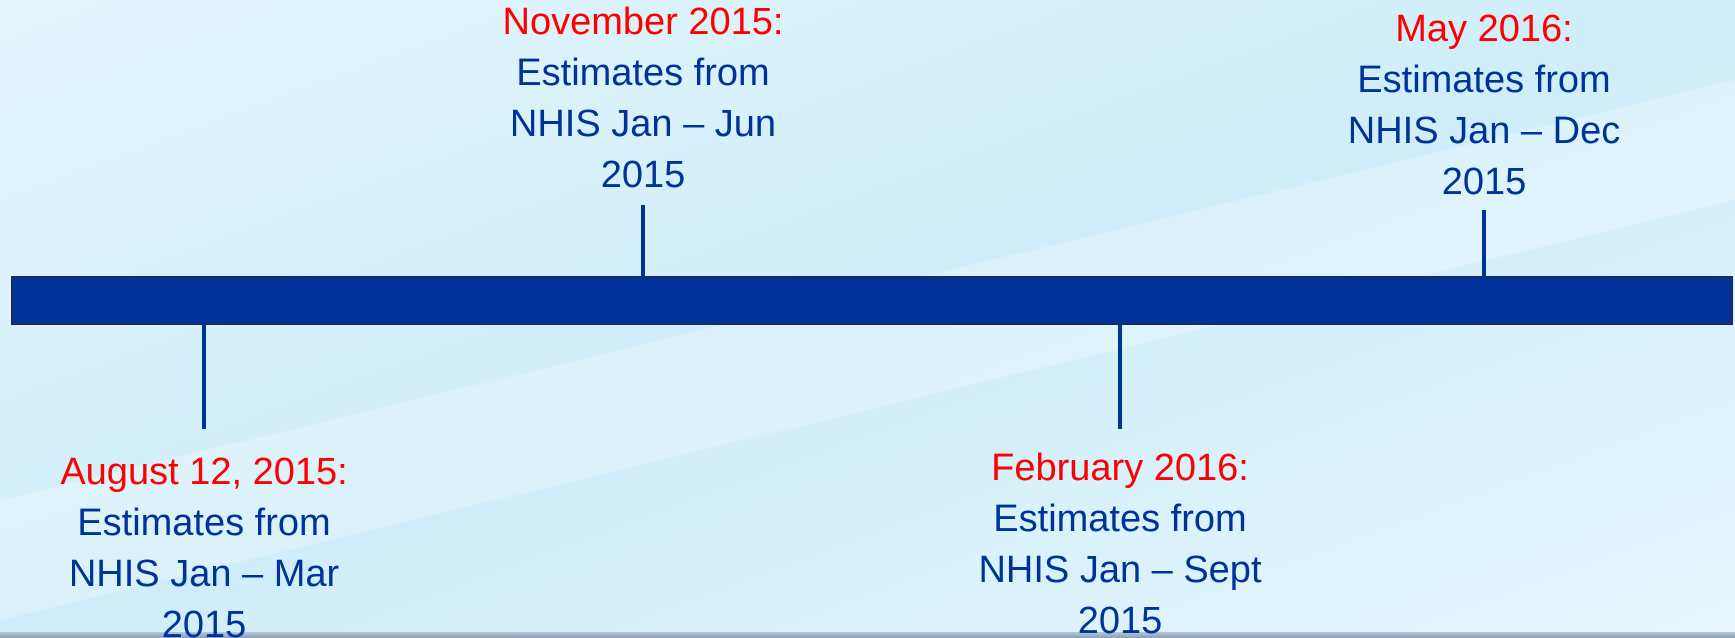 Image resolution: width=1735 pixels, height=638 pixels. What do you see at coordinates (204, 574) in the screenshot?
I see `event-description: NHIS Jan – Mar` at bounding box center [204, 574].